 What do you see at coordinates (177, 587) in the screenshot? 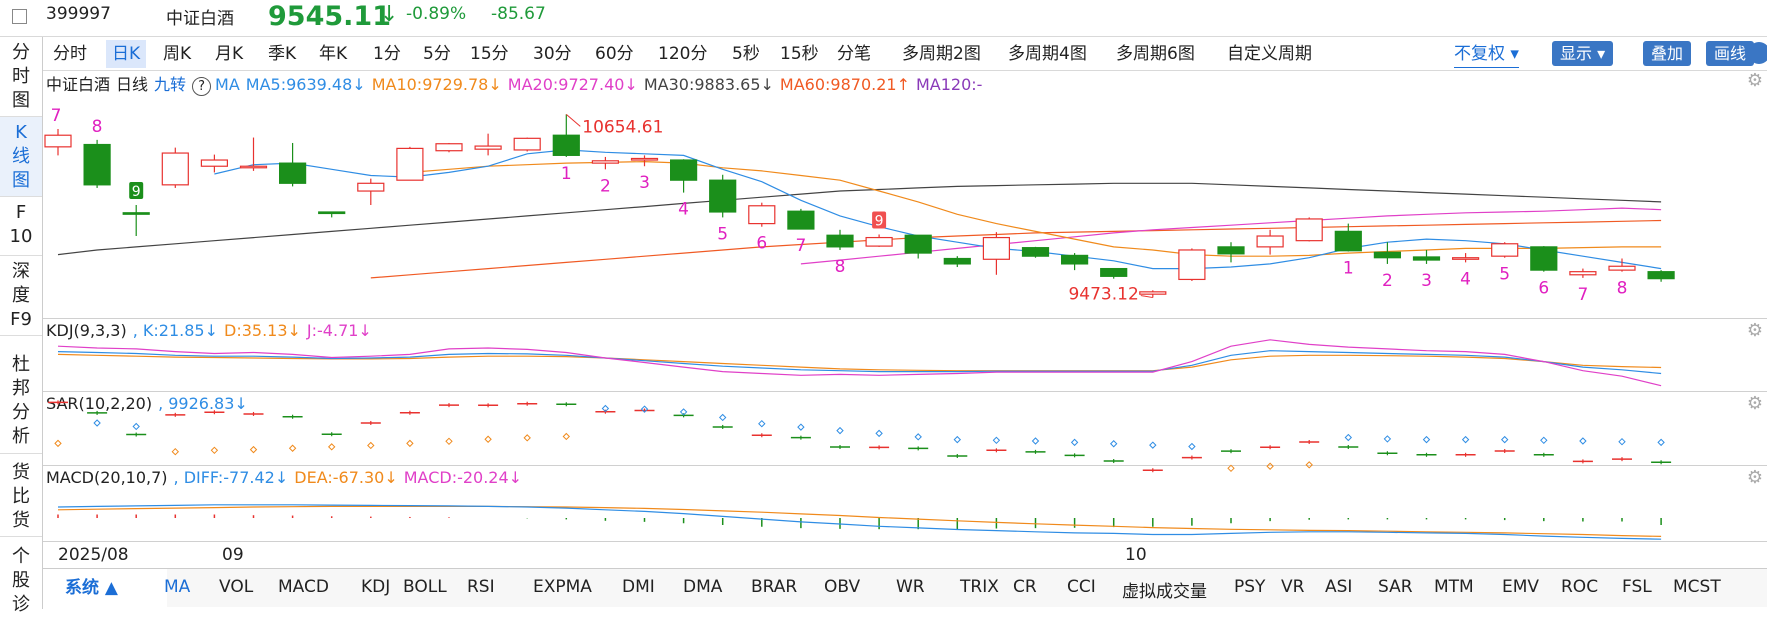
I see `indicator-tab-ma: MA` at bounding box center [177, 587].